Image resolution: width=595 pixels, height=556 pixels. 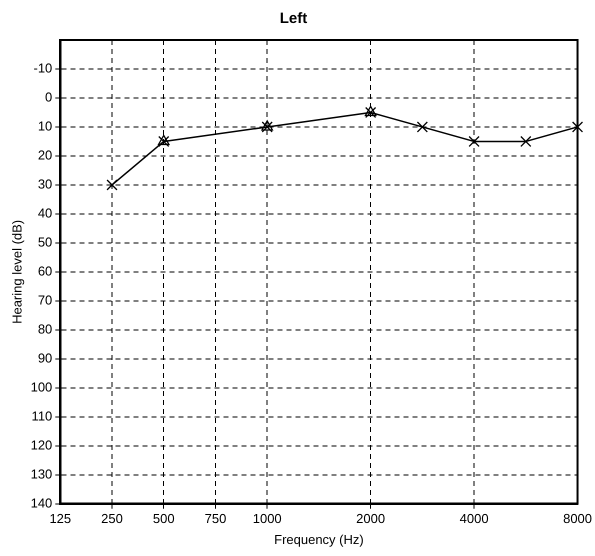 I want to click on chart-title: Left, so click(x=294, y=19).